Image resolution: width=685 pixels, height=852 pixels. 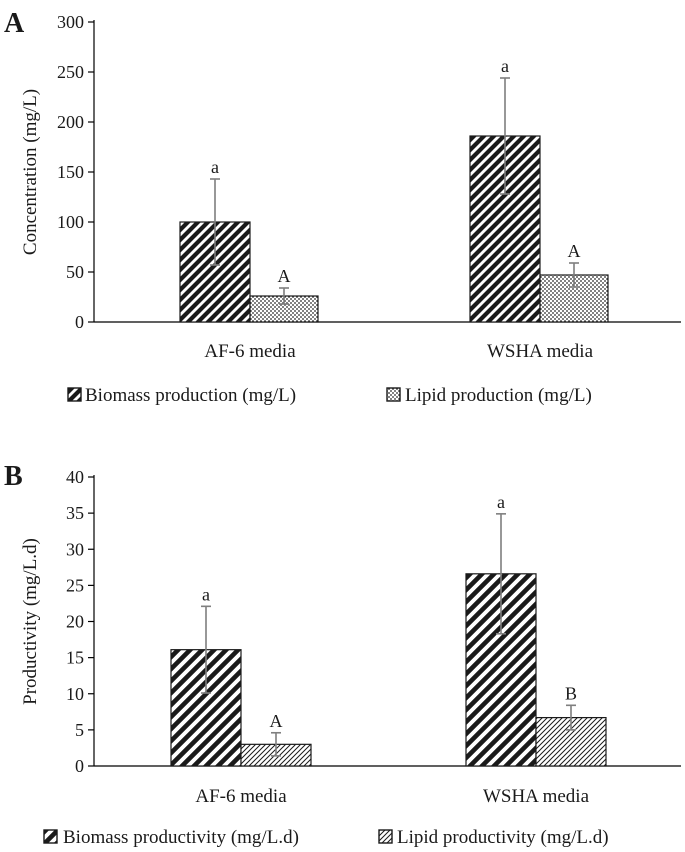 I want to click on legend-label: Lipid production (mg/L), so click(x=498, y=395).